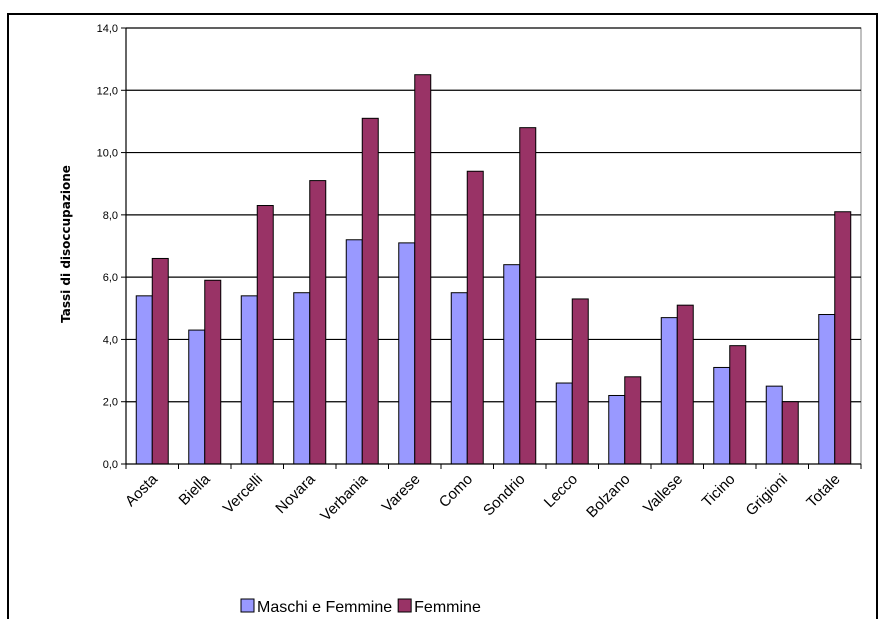 This screenshot has width=882, height=621. Describe the element at coordinates (456, 491) in the screenshot. I see `x-category-label: Como` at that location.